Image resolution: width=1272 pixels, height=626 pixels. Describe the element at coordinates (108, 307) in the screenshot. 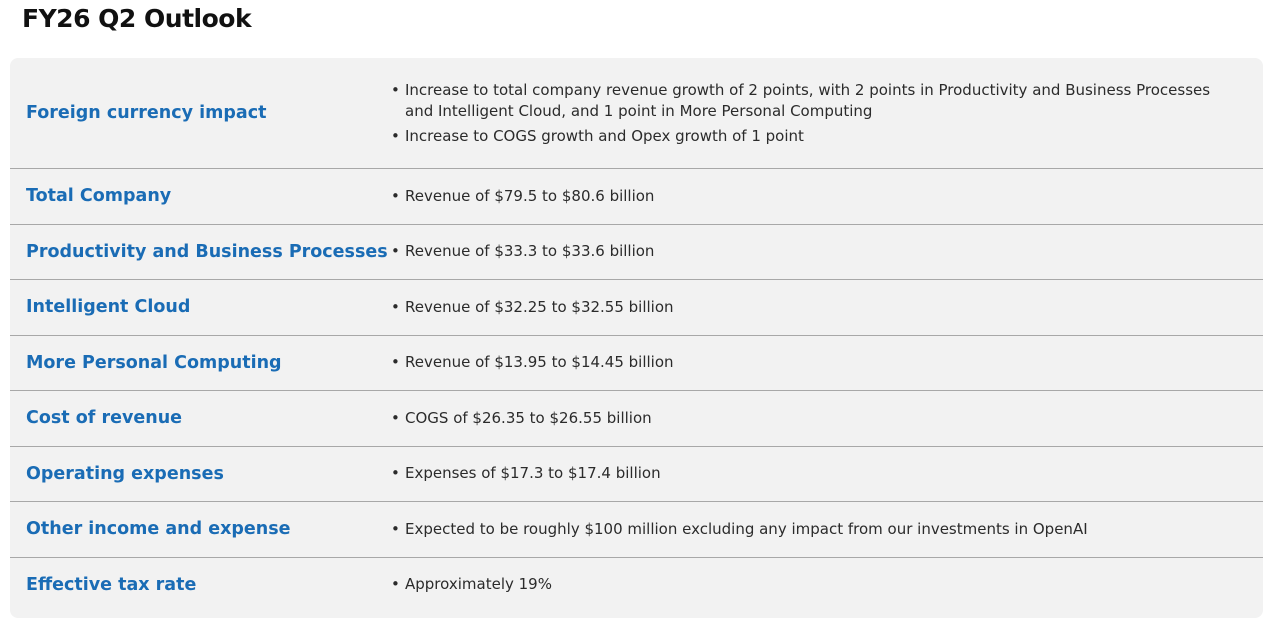

I see `row-label: Intelligent Cloud` at that location.